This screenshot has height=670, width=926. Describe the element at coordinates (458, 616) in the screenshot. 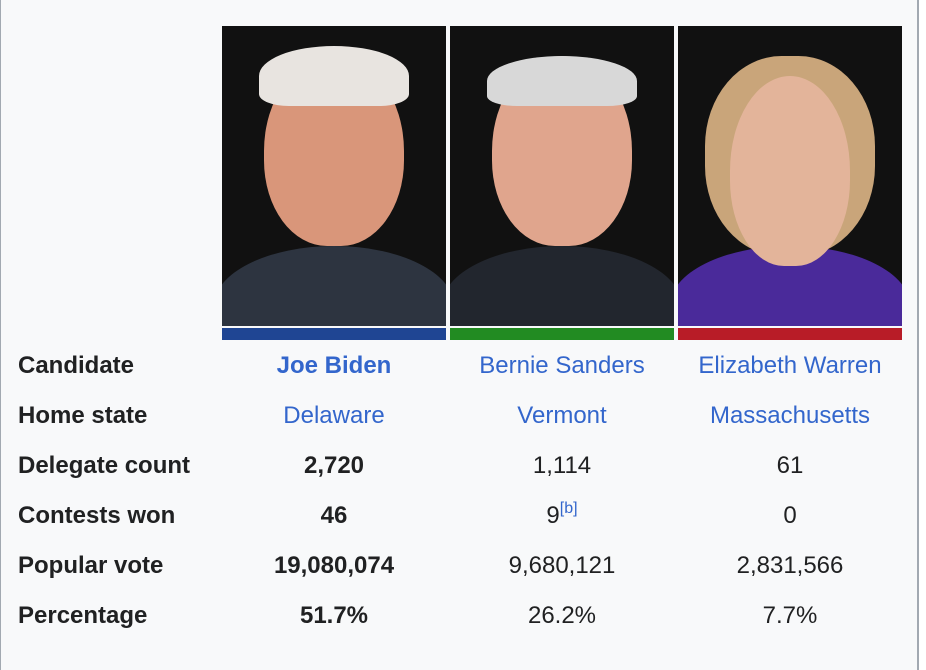

I see `row-percentage: Percentage 51.7% 26.2% 7.7%` at that location.